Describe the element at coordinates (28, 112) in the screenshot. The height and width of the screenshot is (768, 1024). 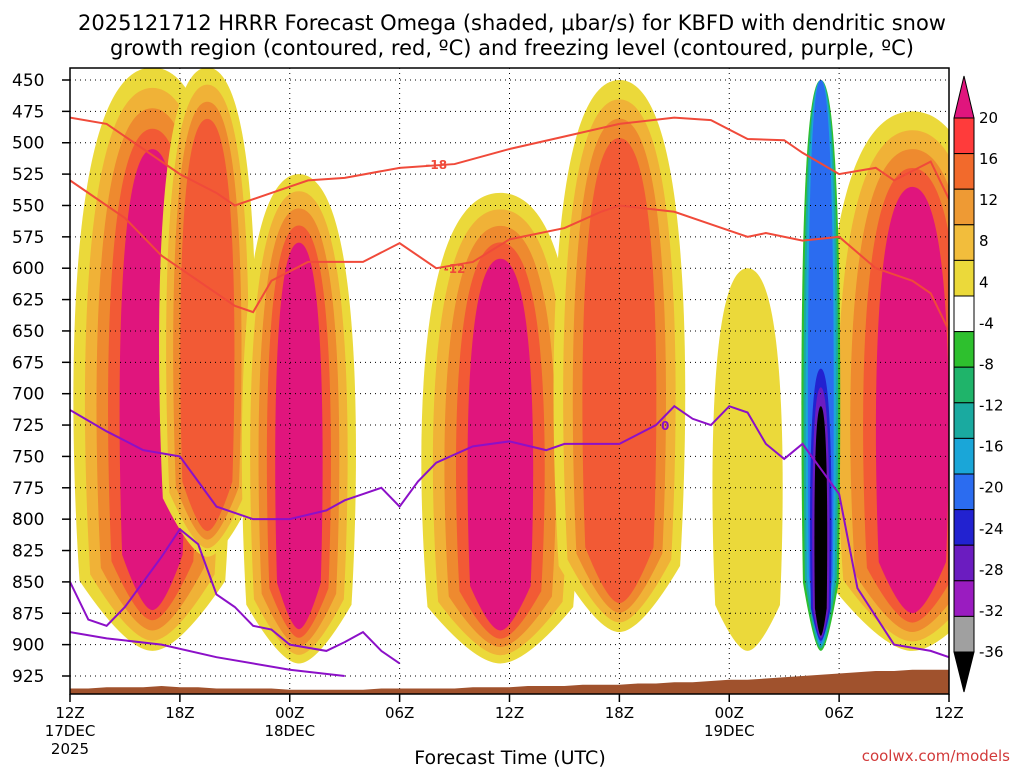
I see `y-tick-label-475: 475` at that location.